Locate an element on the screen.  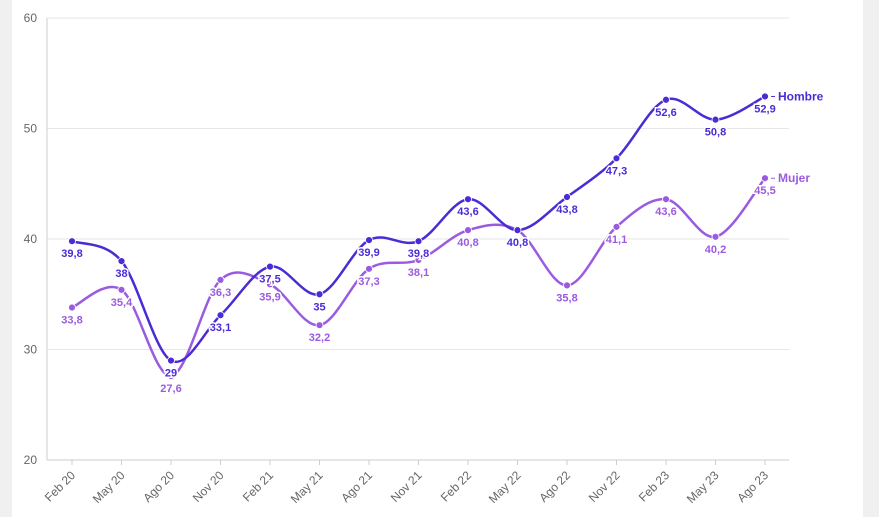
data-label-hombre: 35 is located at coordinates (319, 307).